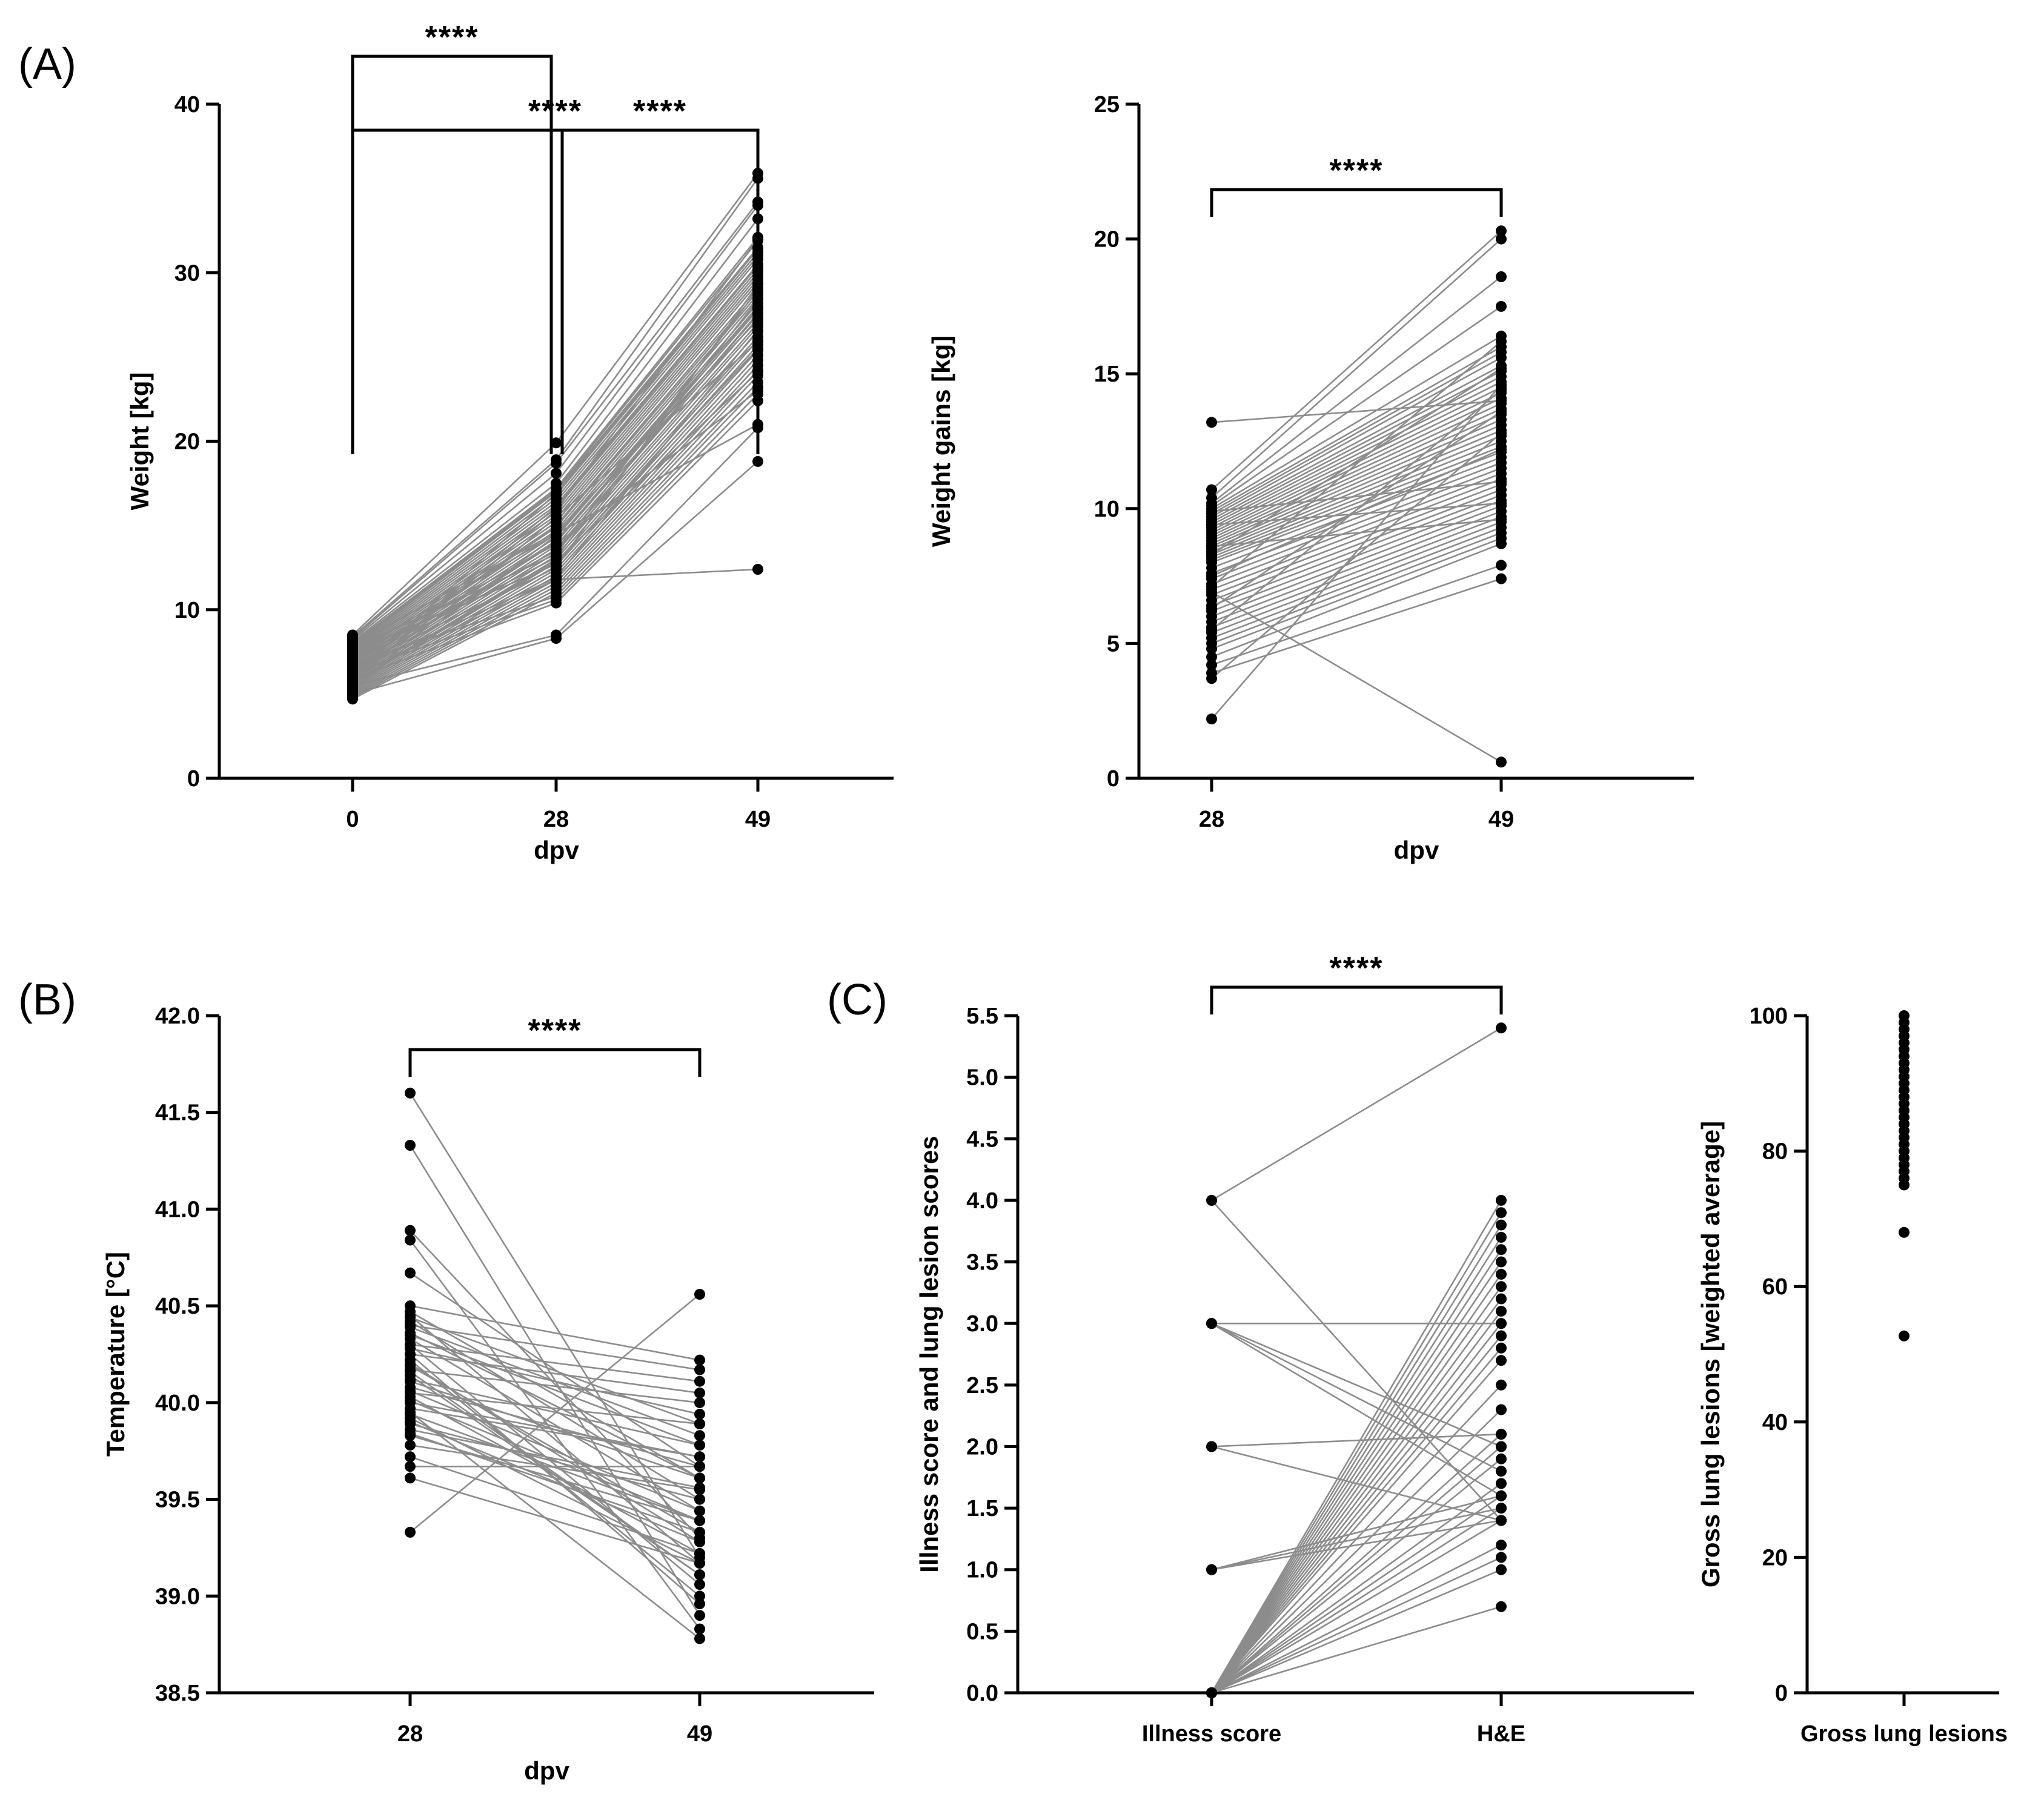 This screenshot has height=1800, width=2044. I want to click on y-tick-label: 40.5, so click(177, 1307).